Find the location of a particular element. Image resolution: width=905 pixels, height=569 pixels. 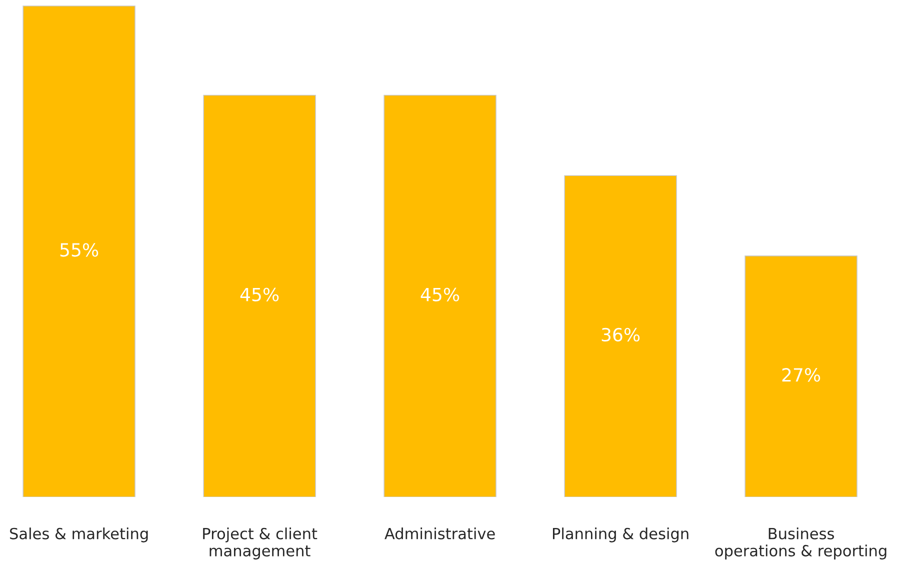

x-tick-label: Sales & marketing is located at coordinates (79, 535).